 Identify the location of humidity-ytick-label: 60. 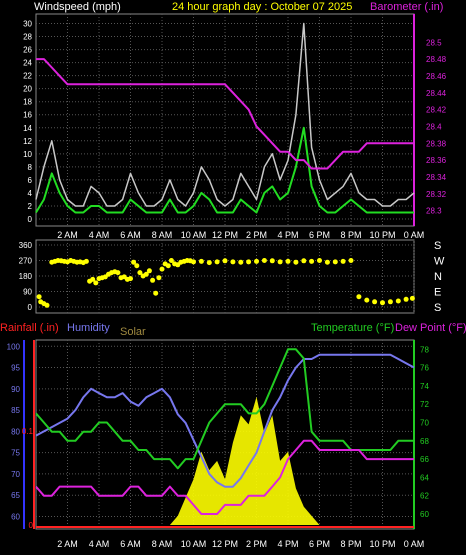
(15, 516).